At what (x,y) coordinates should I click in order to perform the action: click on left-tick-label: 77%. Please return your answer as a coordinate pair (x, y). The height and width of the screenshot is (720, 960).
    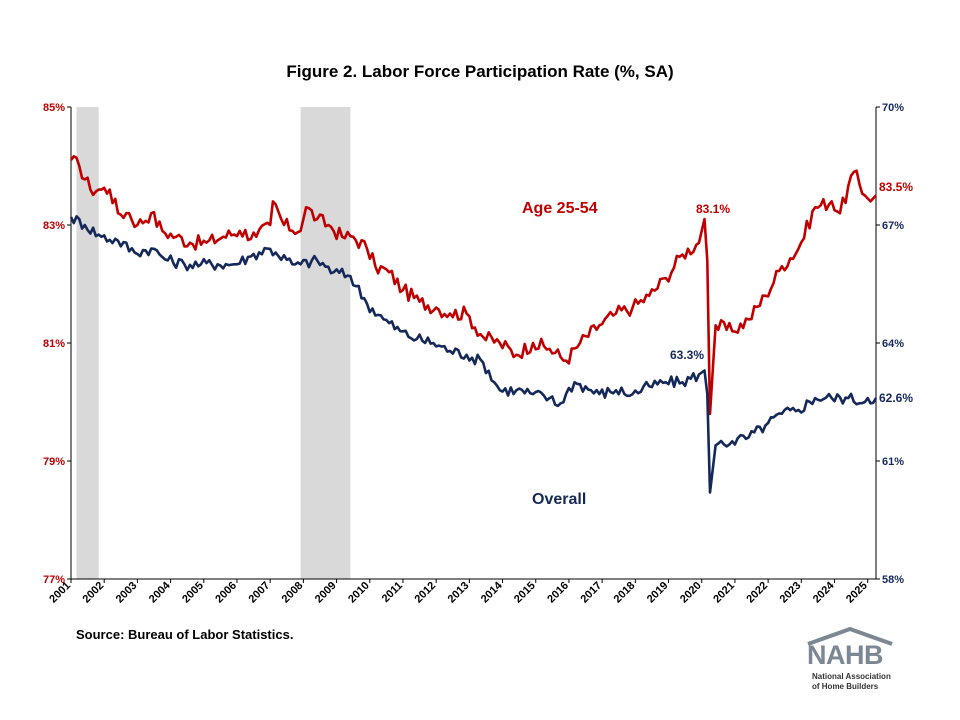
    Looking at the image, I should click on (54, 580).